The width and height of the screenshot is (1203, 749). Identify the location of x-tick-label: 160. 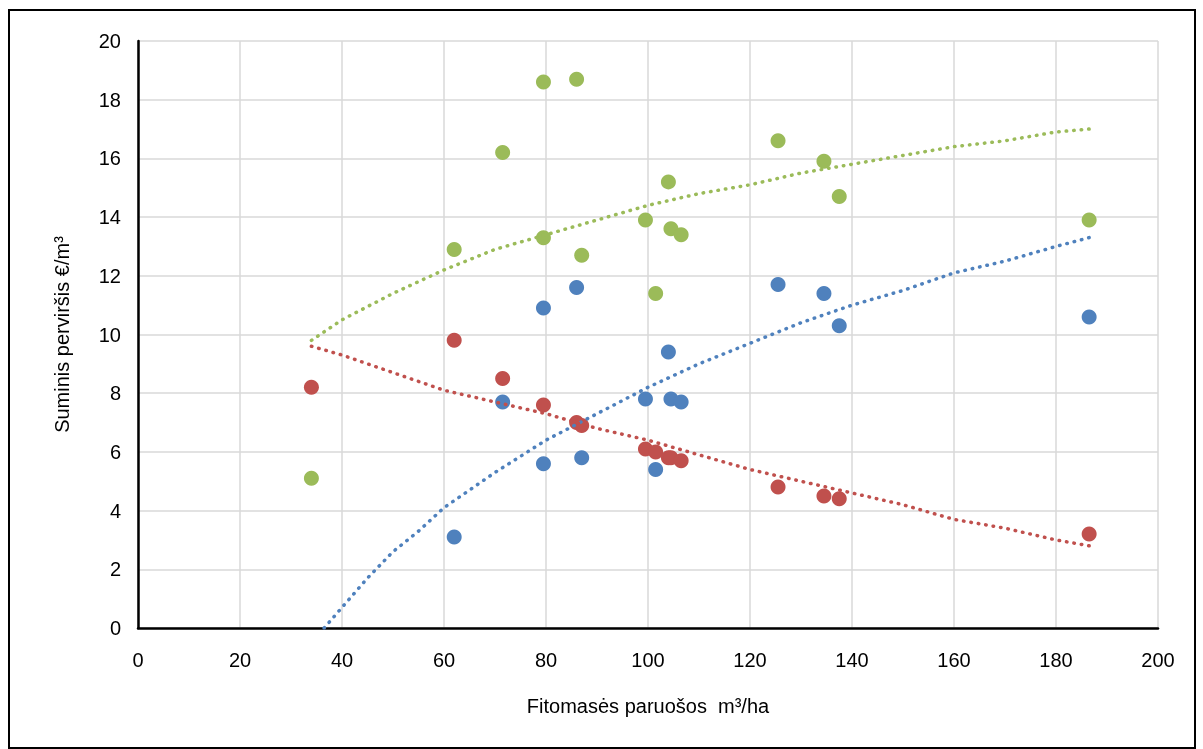
(954, 660).